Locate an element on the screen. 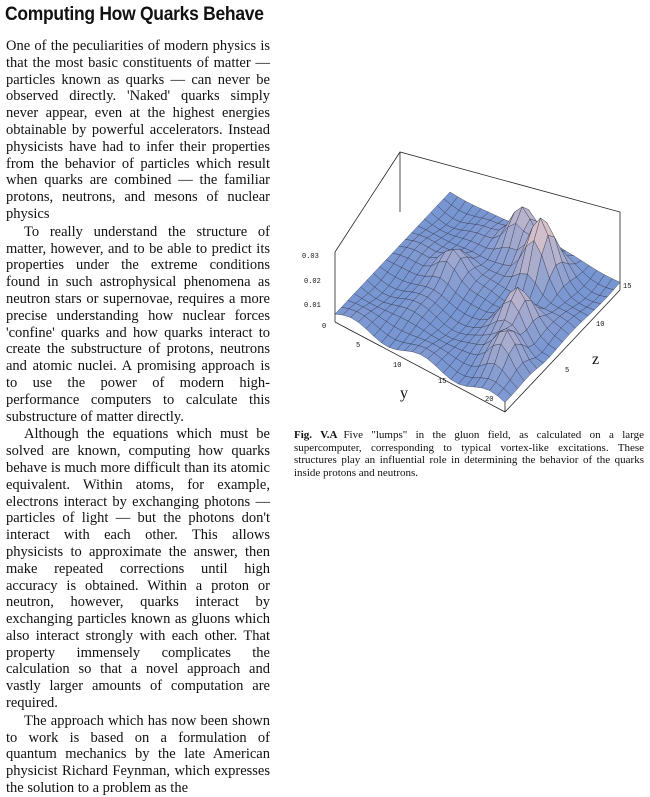 The height and width of the screenshot is (797, 650). surface-cell is located at coordinates (504, 395).